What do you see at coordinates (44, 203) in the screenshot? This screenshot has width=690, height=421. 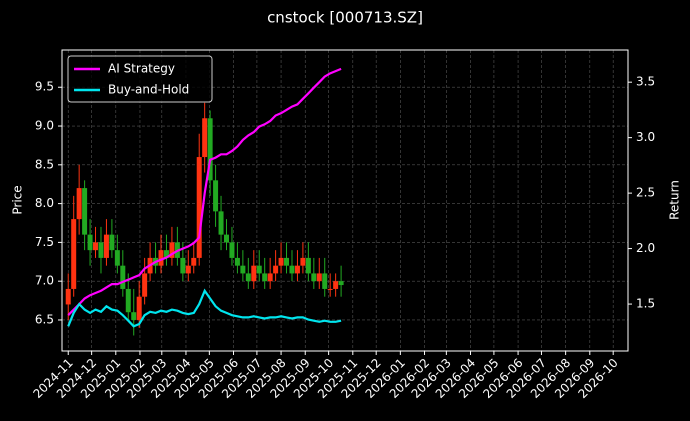 I see `y-tick-label: 8.0` at bounding box center [44, 203].